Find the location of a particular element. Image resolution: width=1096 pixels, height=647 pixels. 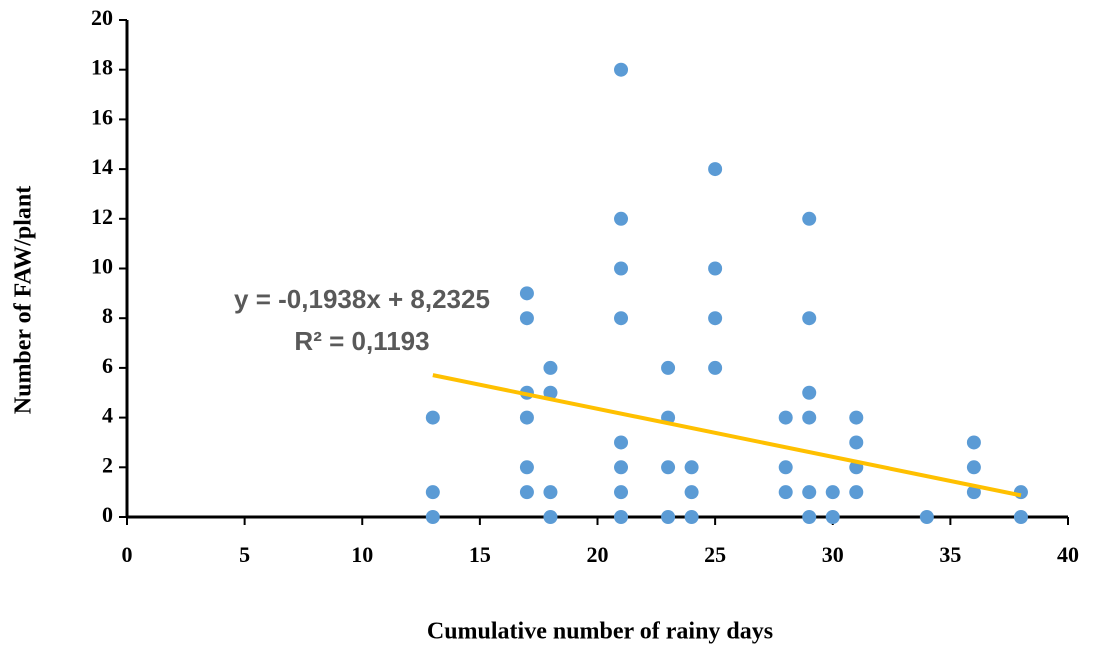

x-tick-label: 0 is located at coordinates (127, 554).